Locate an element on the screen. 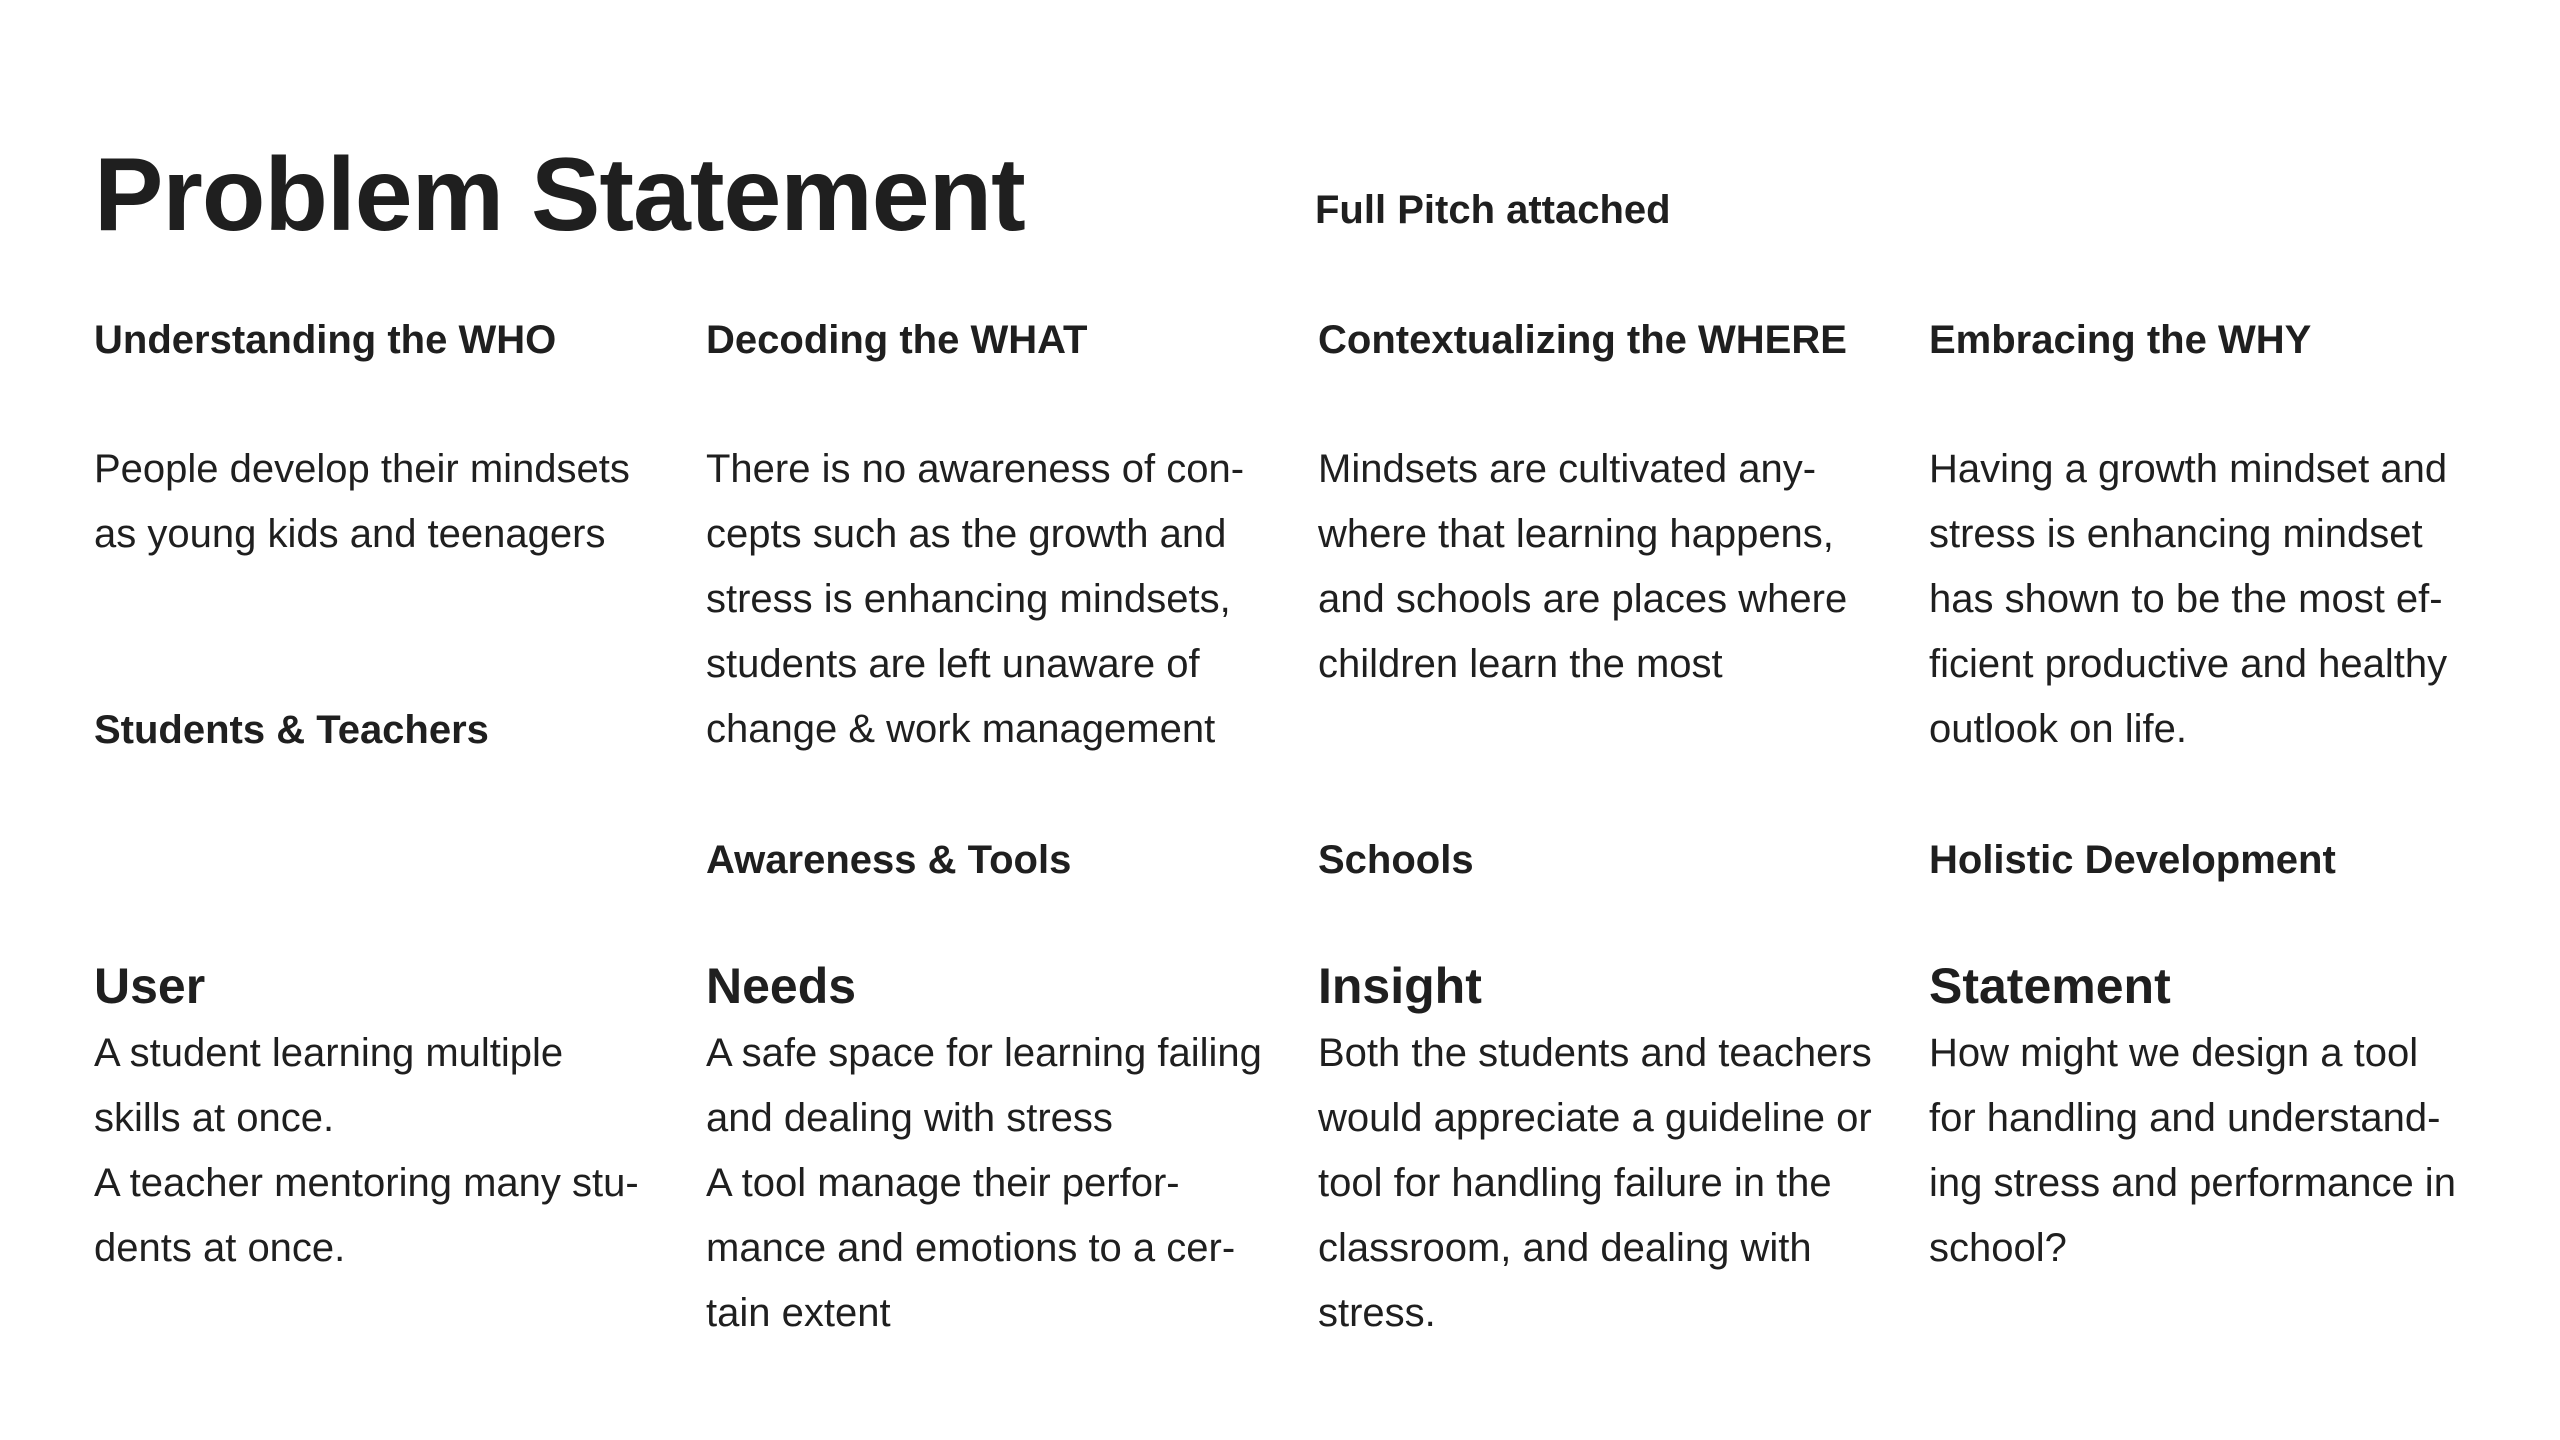 The width and height of the screenshot is (2560, 1440). label-statement: Statement is located at coordinates (2050, 986).